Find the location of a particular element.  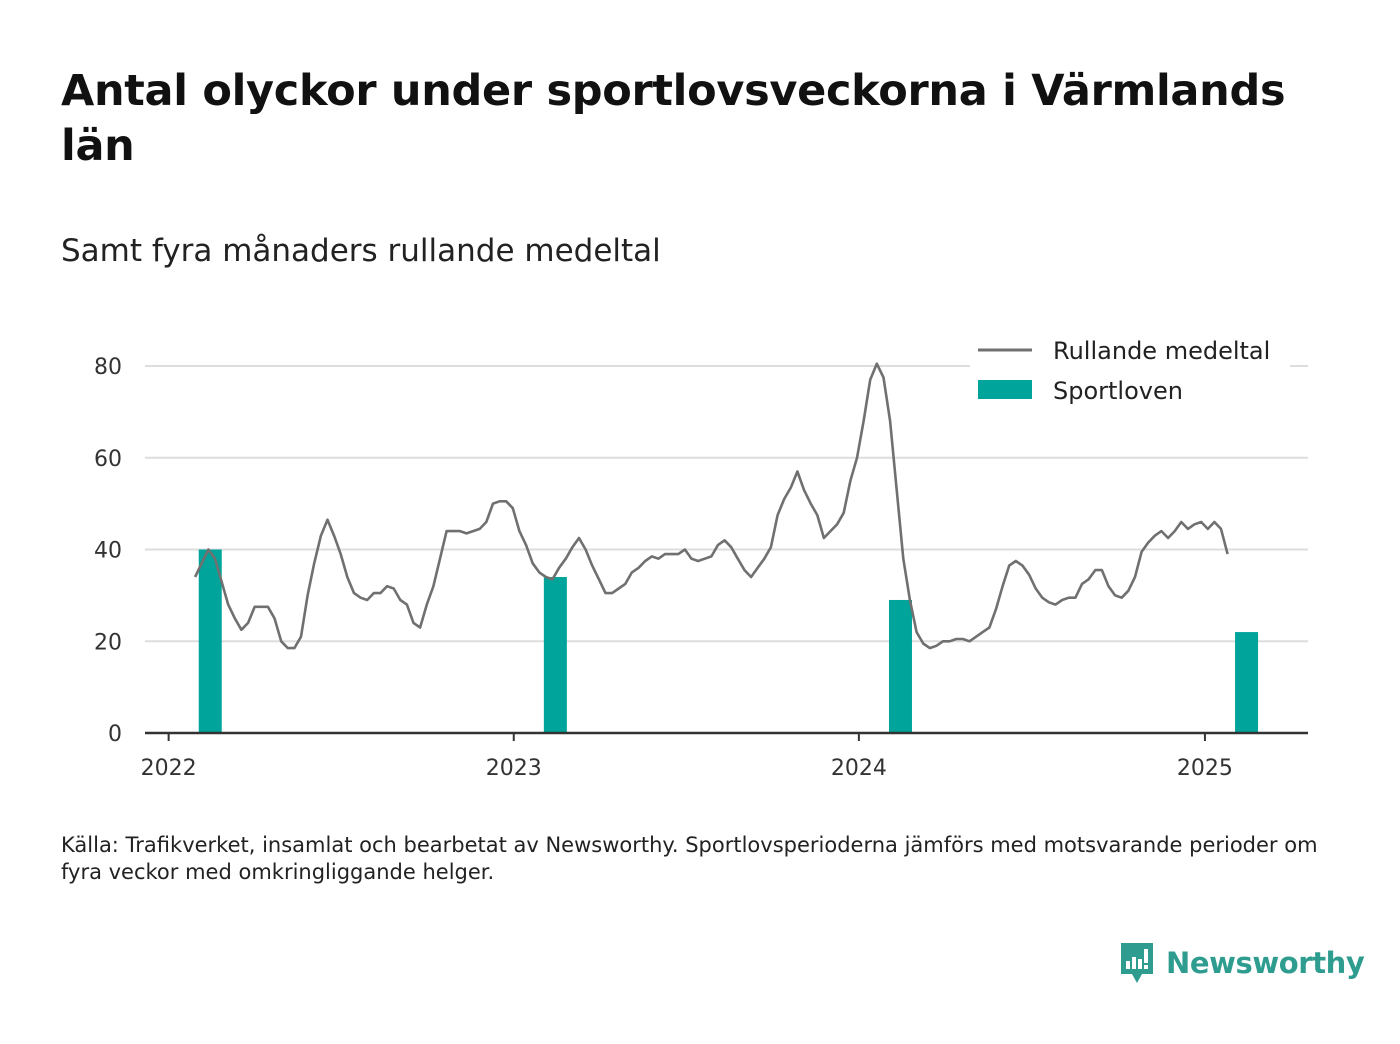

legend-background is located at coordinates (1130, 378).